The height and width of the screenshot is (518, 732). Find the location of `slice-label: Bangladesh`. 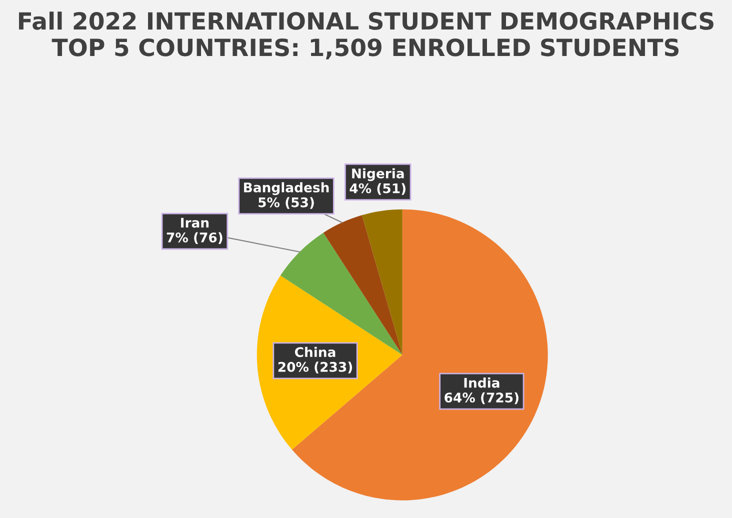

slice-label: Bangladesh is located at coordinates (286, 189).